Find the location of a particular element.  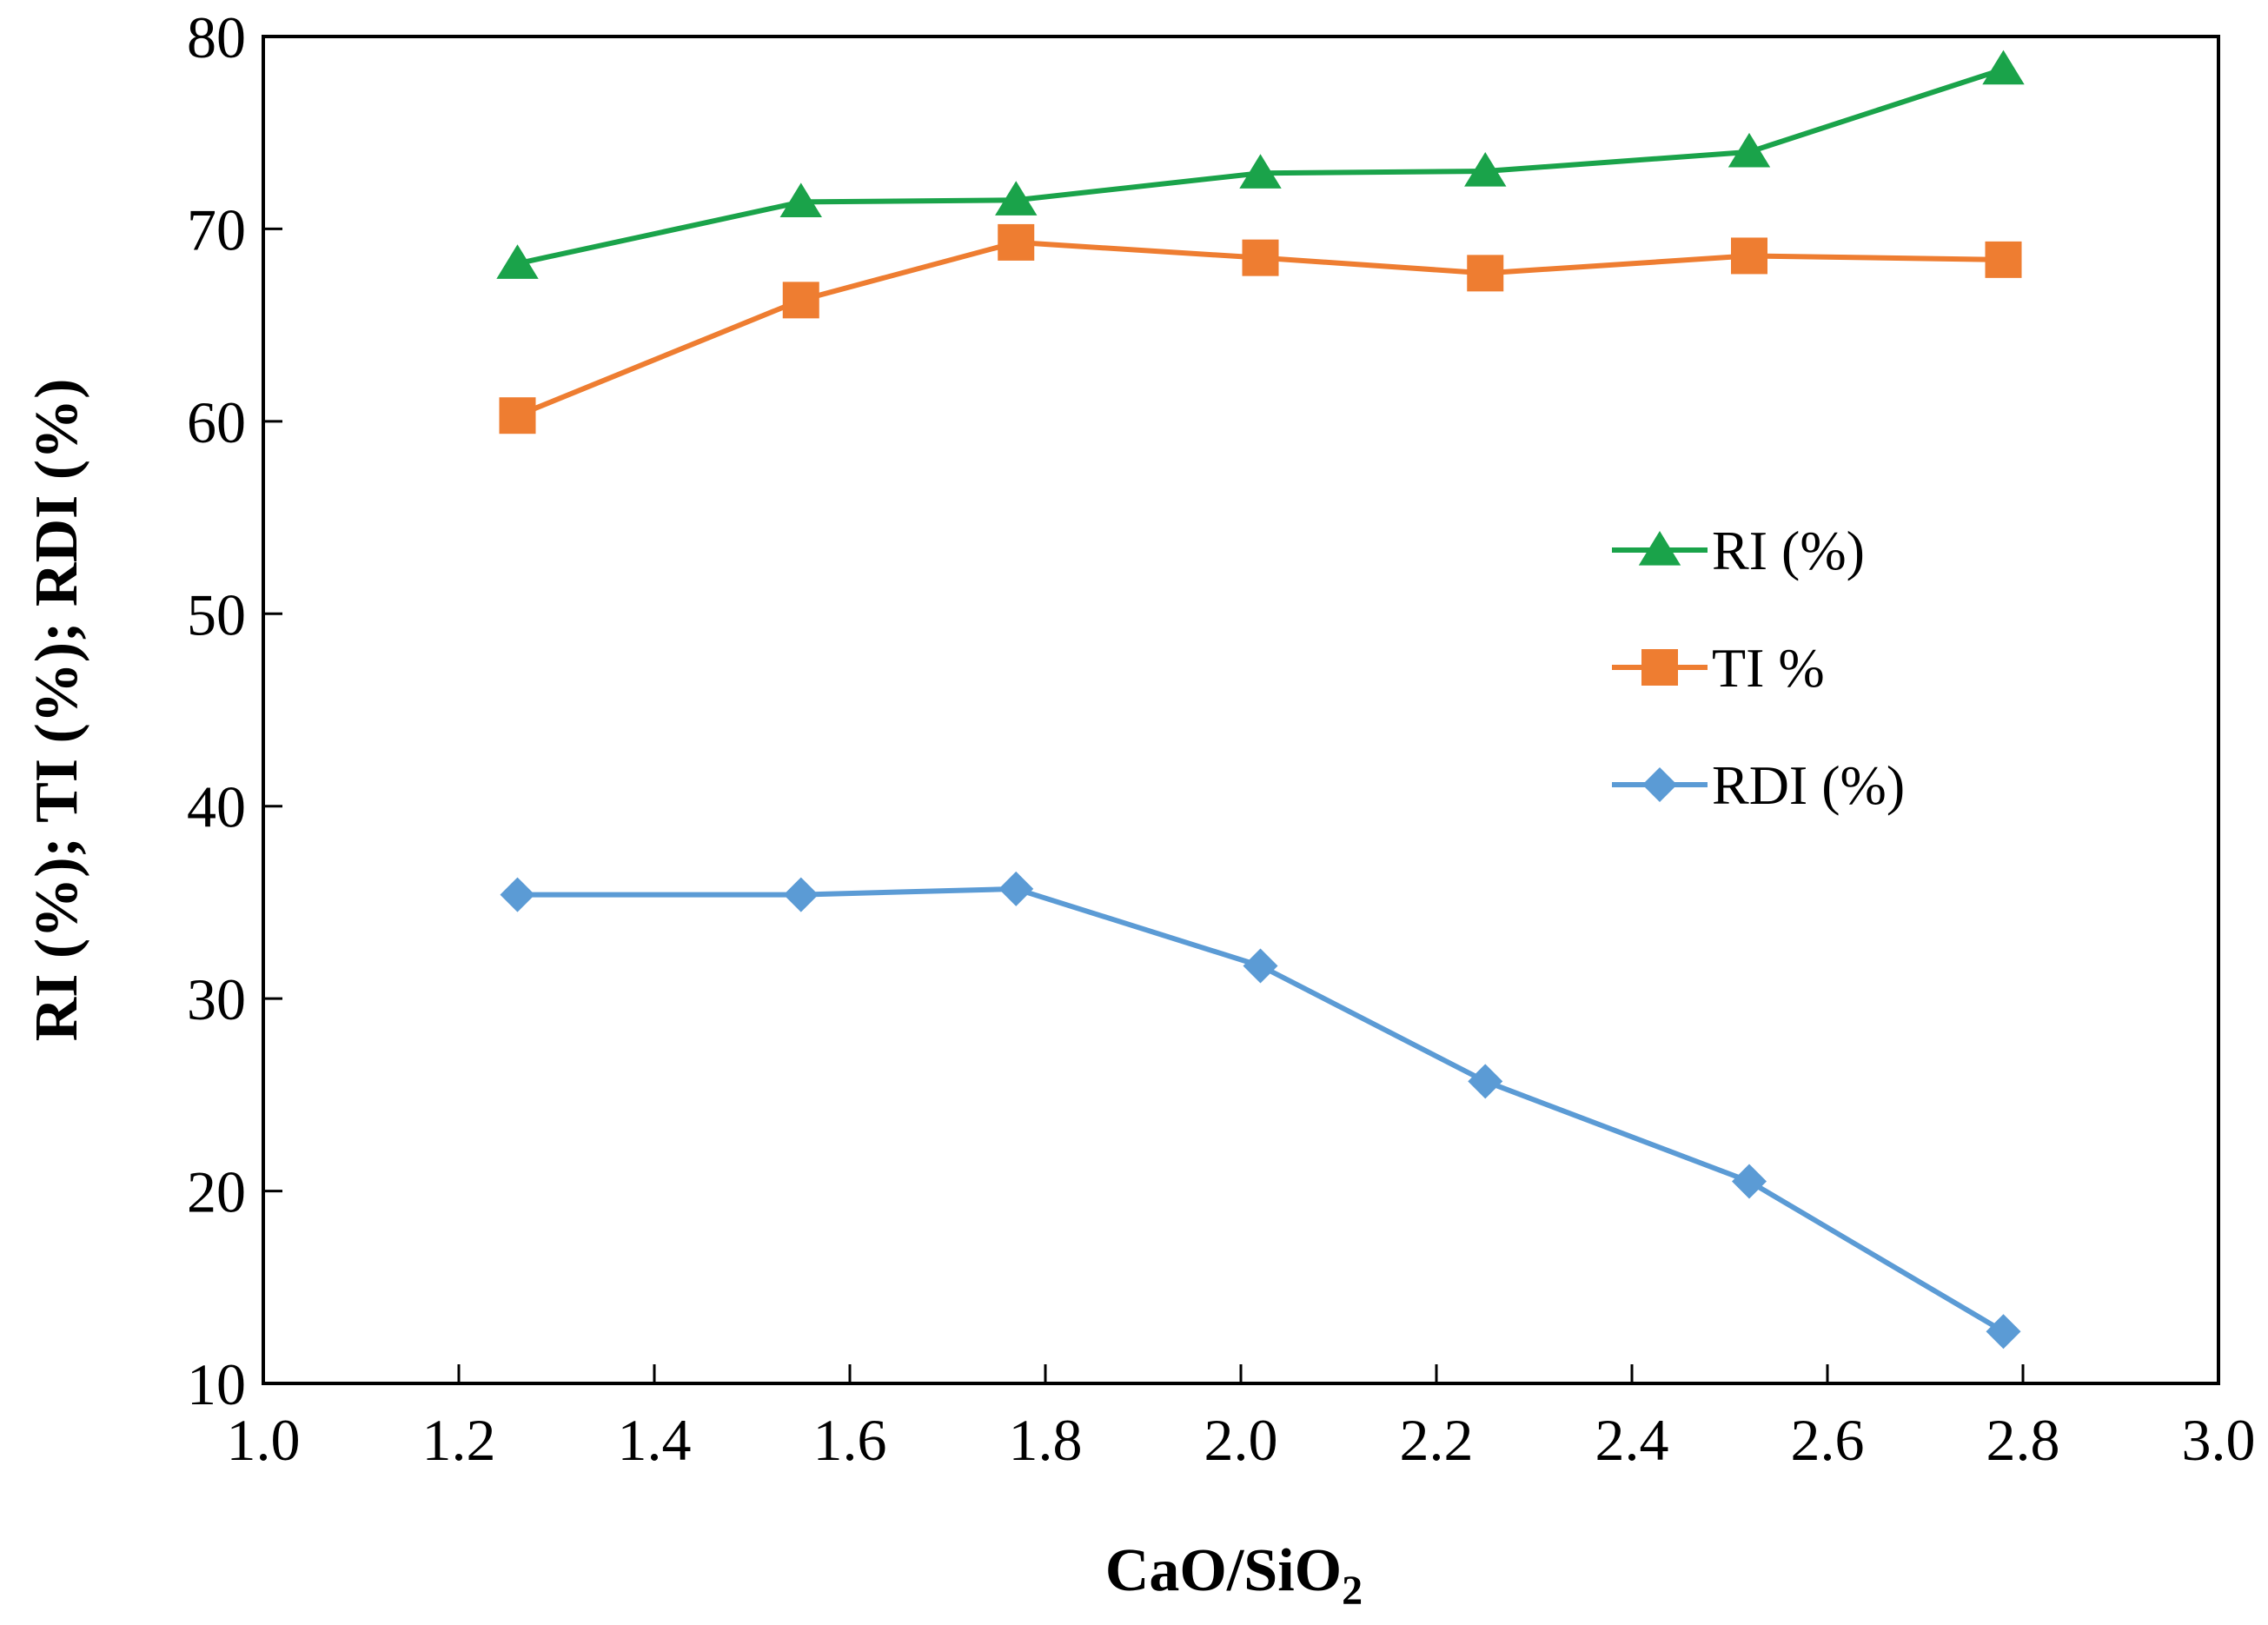

legend-marker-rdi is located at coordinates (1659, 784).